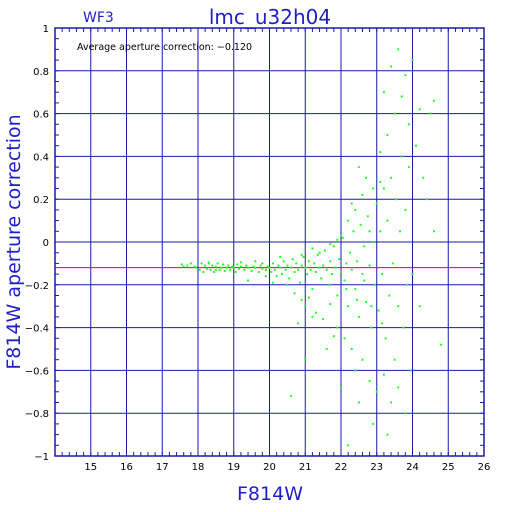  Describe the element at coordinates (164, 47) in the screenshot. I see `average-annotation: Average aperture correction: −0.120` at that location.